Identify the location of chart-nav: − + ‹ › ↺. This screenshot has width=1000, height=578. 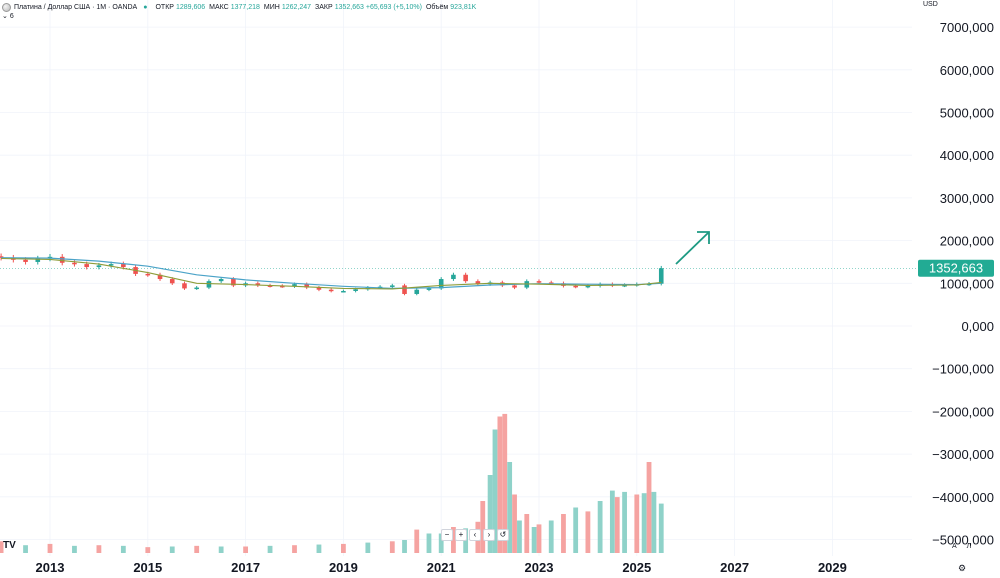
(475, 535).